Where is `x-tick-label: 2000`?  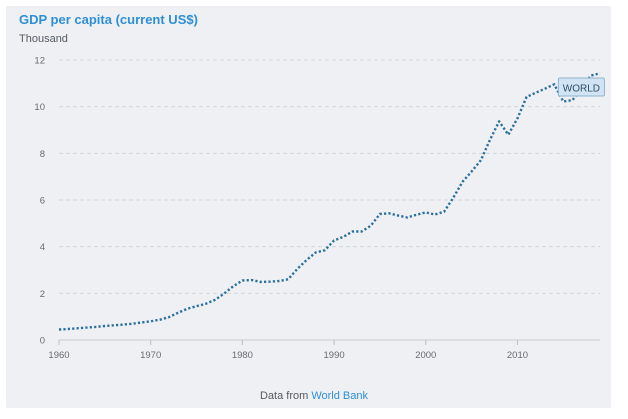 x-tick-label: 2000 is located at coordinates (425, 355).